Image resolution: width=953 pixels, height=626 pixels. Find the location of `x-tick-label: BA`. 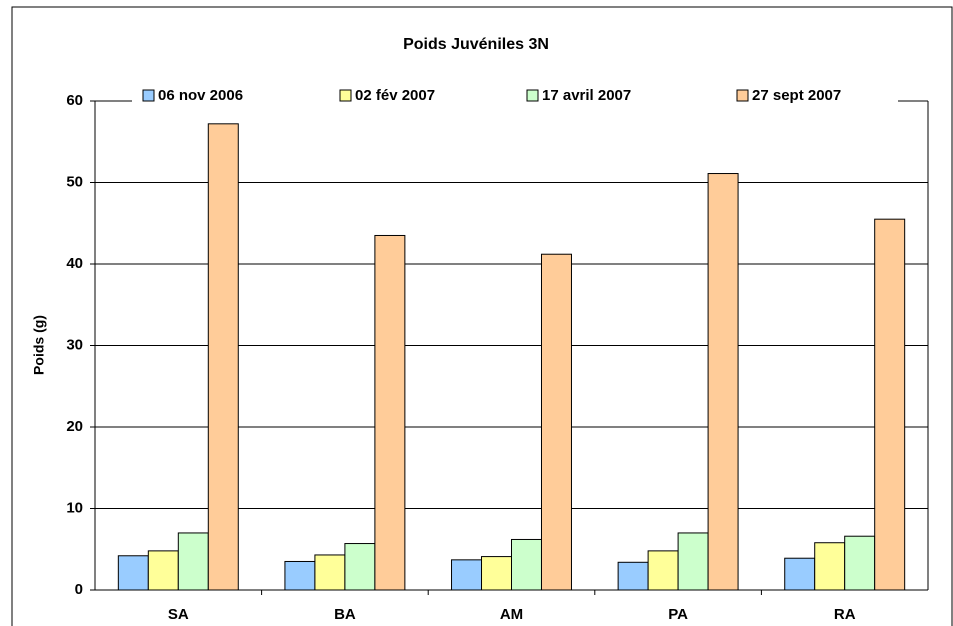

x-tick-label: BA is located at coordinates (345, 614).